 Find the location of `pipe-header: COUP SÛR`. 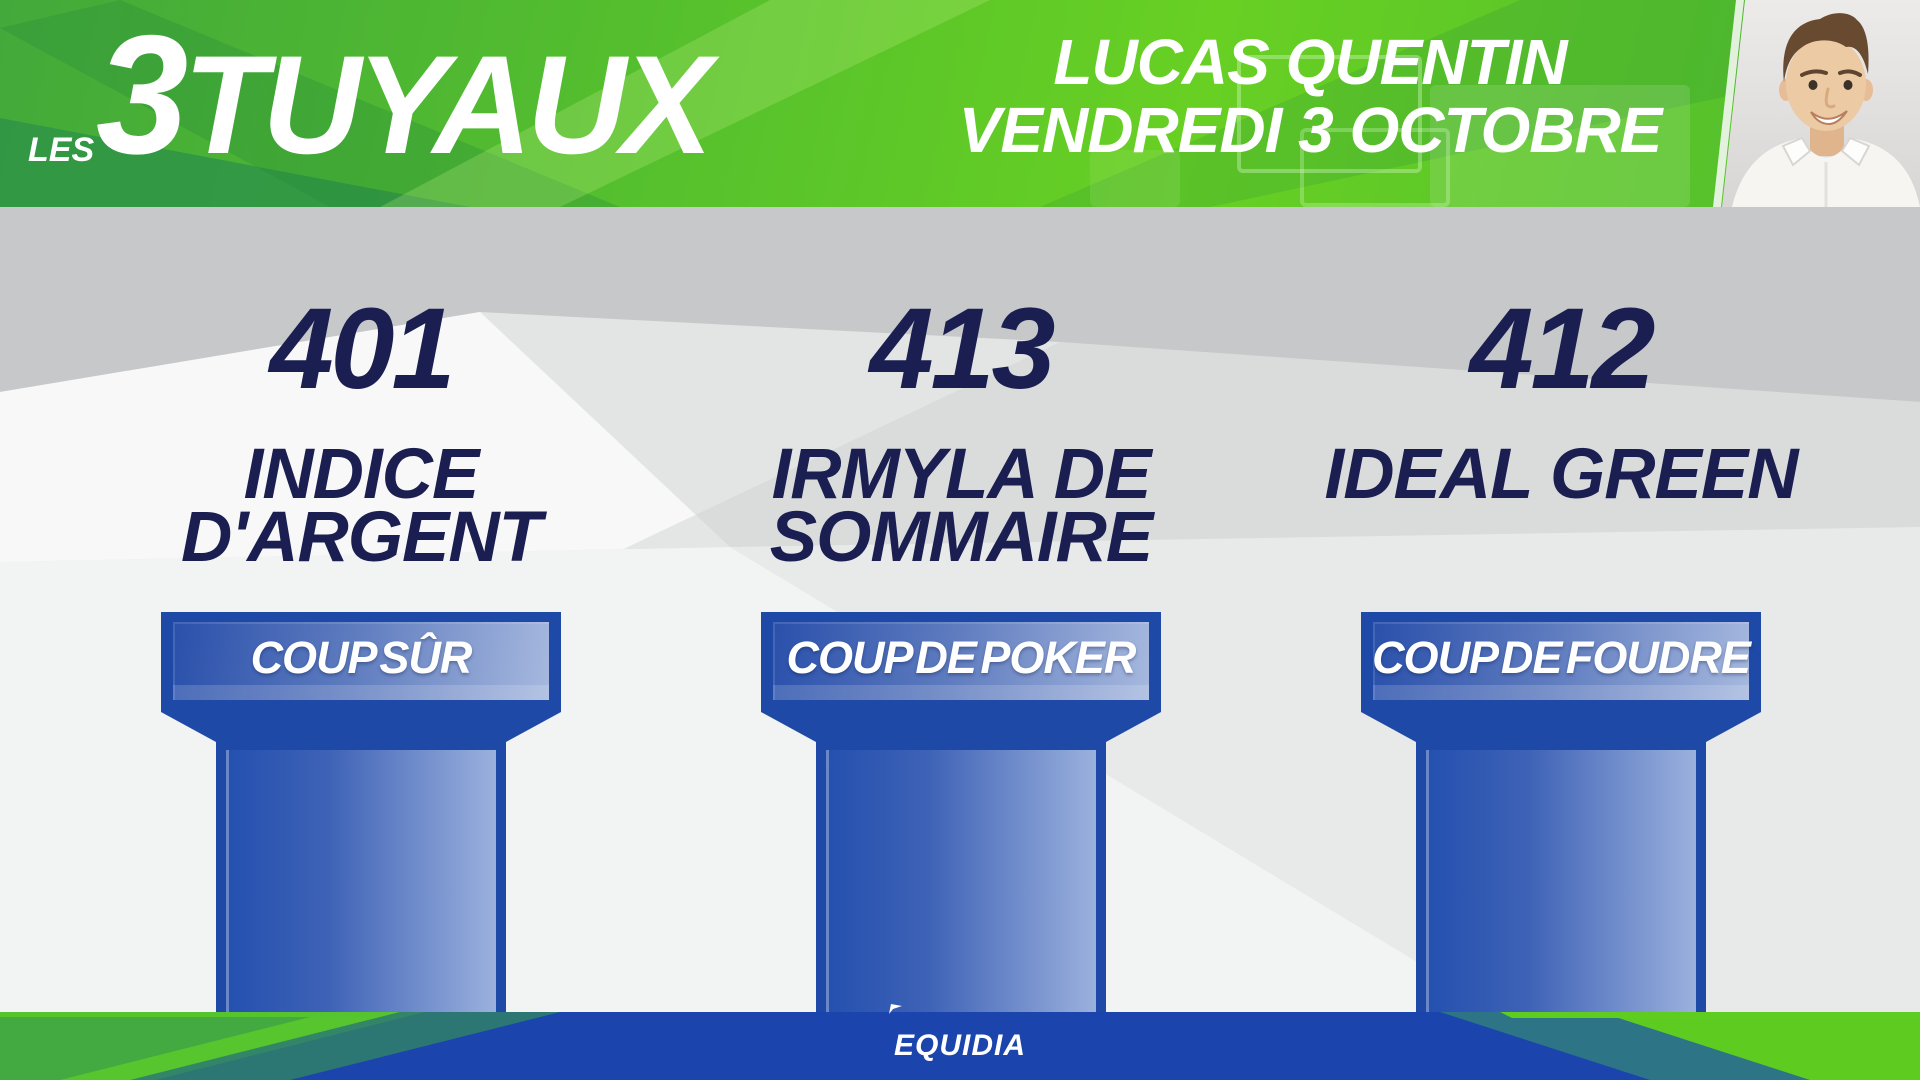

pipe-header: COUP SÛR is located at coordinates (361, 662).